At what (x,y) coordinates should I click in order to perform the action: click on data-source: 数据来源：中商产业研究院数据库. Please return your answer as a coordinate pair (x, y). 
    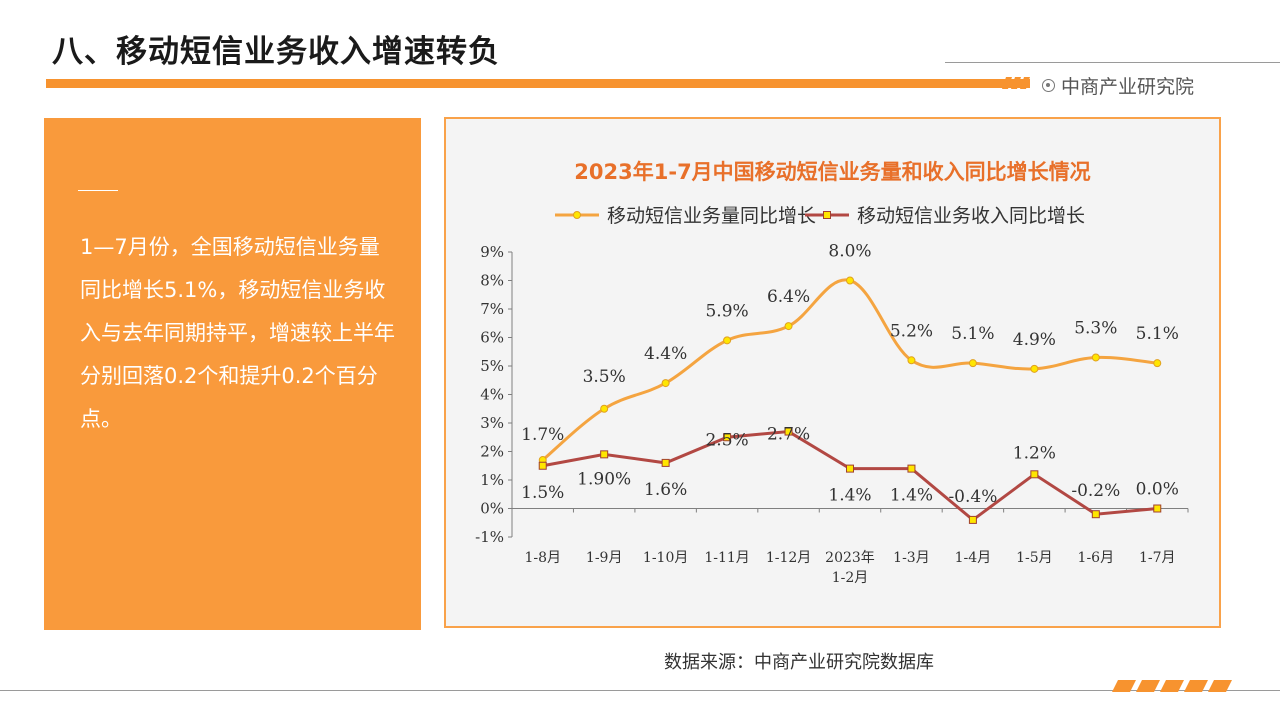
    Looking at the image, I should click on (799, 662).